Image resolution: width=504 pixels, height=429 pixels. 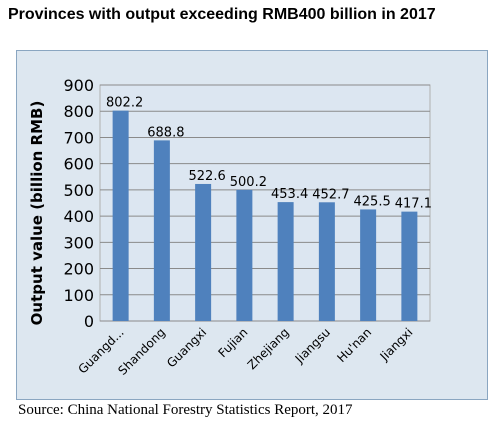 I want to click on data-label: 522.6, so click(x=207, y=176).